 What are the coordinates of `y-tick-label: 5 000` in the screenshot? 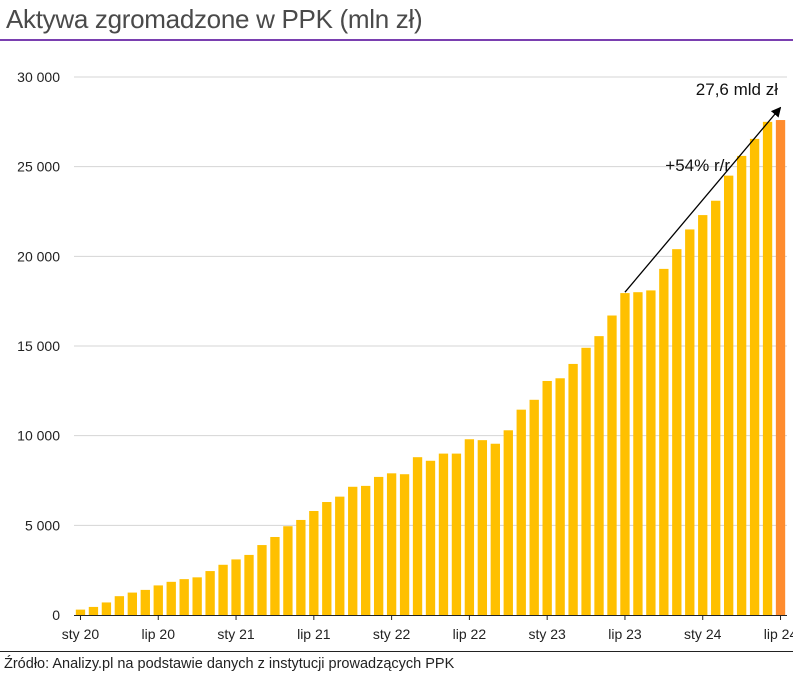 It's located at (42, 525).